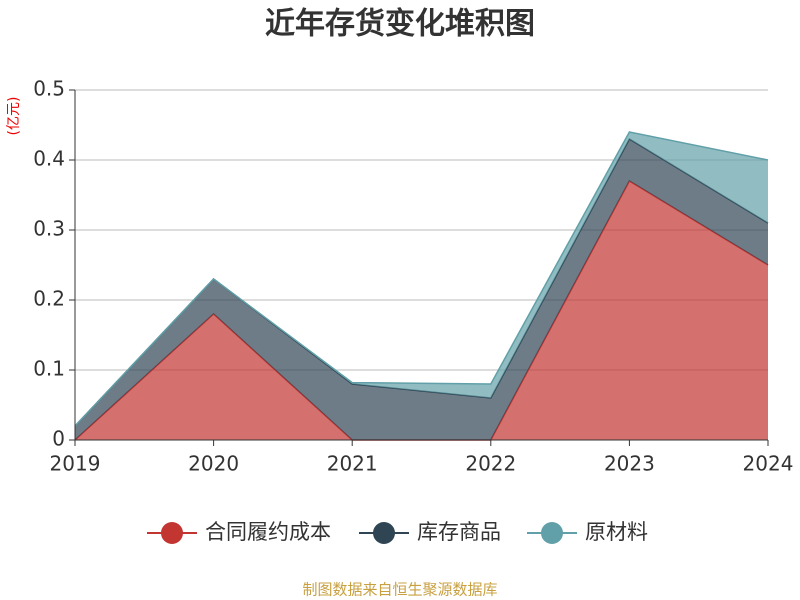 Image resolution: width=800 pixels, height=600 pixels. What do you see at coordinates (49, 229) in the screenshot?
I see `y-tick-label: 0.3` at bounding box center [49, 229].